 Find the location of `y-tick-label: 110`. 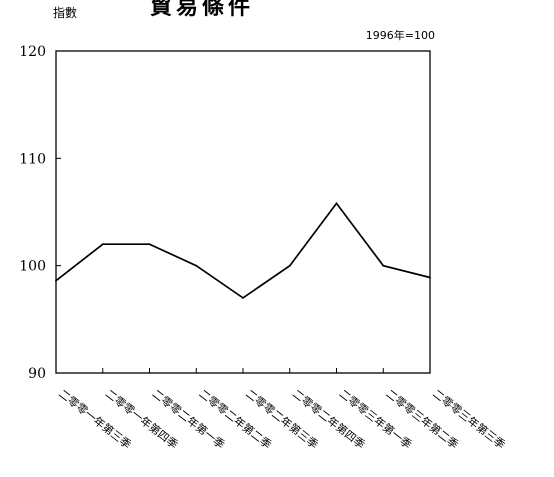

y-tick-label: 110 is located at coordinates (32, 159).